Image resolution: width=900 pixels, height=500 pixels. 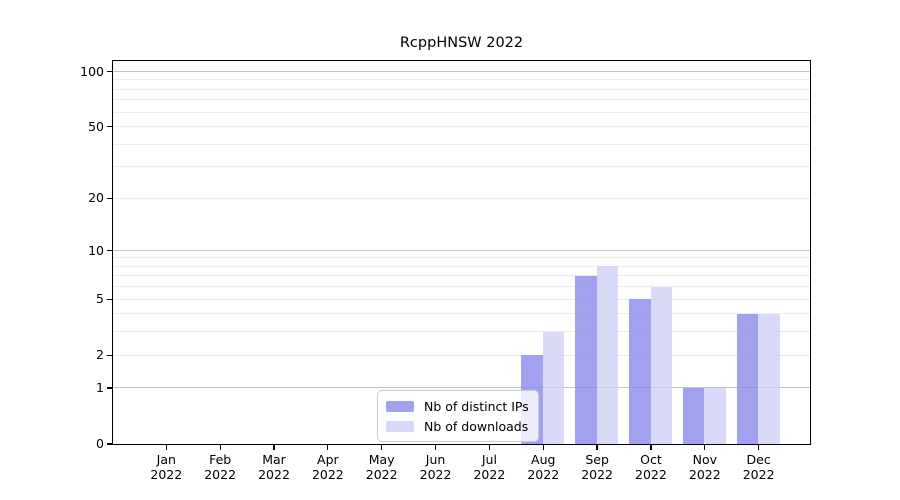 What do you see at coordinates (758, 467) in the screenshot?
I see `x-tick-label: Dec 2022` at bounding box center [758, 467].